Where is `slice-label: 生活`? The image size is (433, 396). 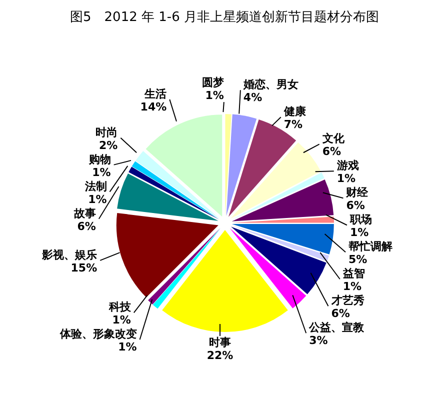
slice-label: 生活 is located at coordinates (155, 93).